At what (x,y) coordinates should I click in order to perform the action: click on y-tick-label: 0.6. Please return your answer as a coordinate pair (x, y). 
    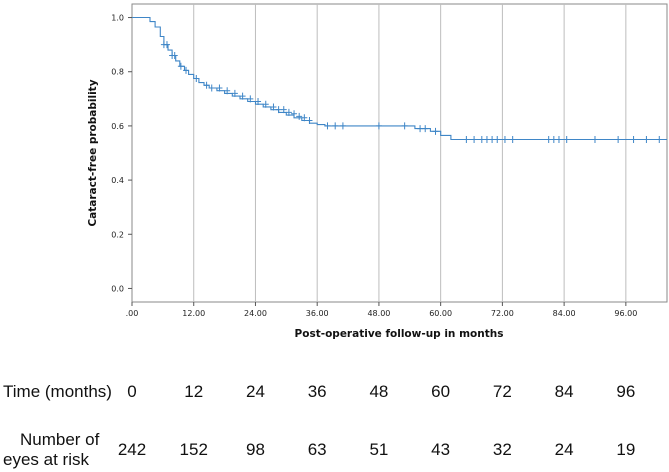
    Looking at the image, I should click on (117, 126).